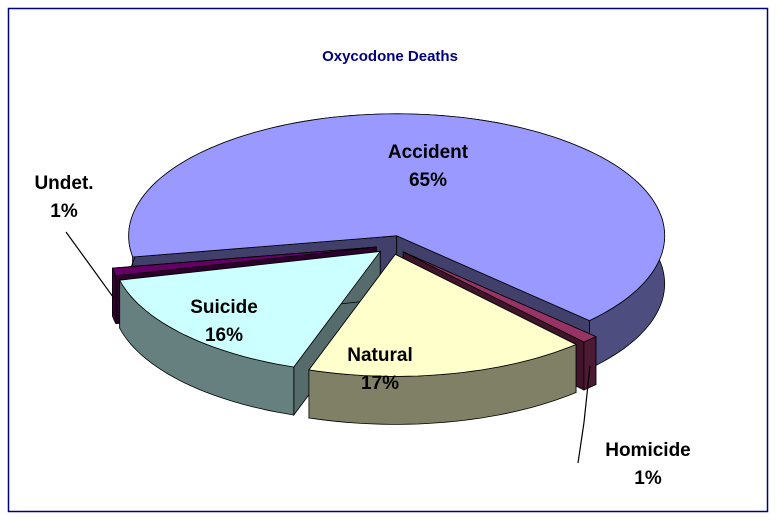 This screenshot has width=776, height=520. I want to click on category-label: Suicide, so click(224, 307).